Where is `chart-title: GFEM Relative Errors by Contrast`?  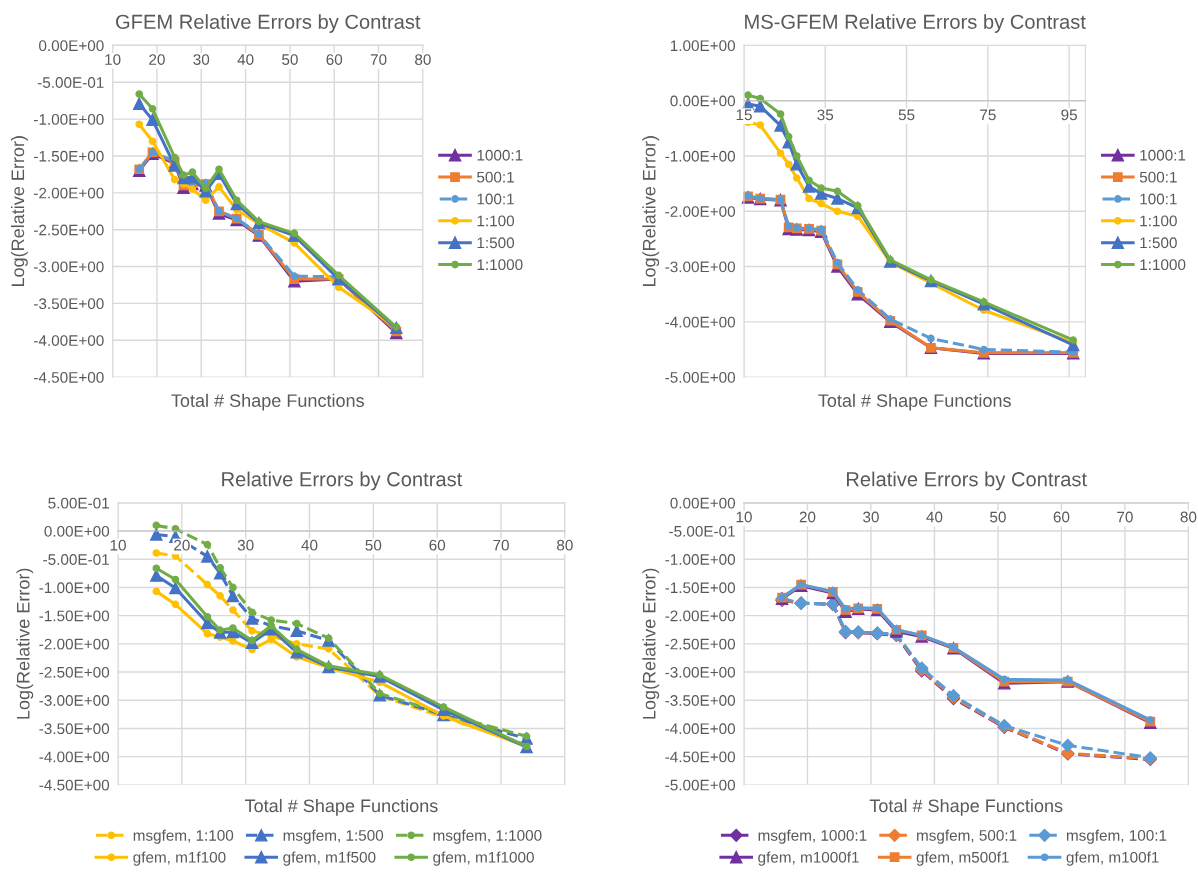
chart-title: GFEM Relative Errors by Contrast is located at coordinates (268, 23).